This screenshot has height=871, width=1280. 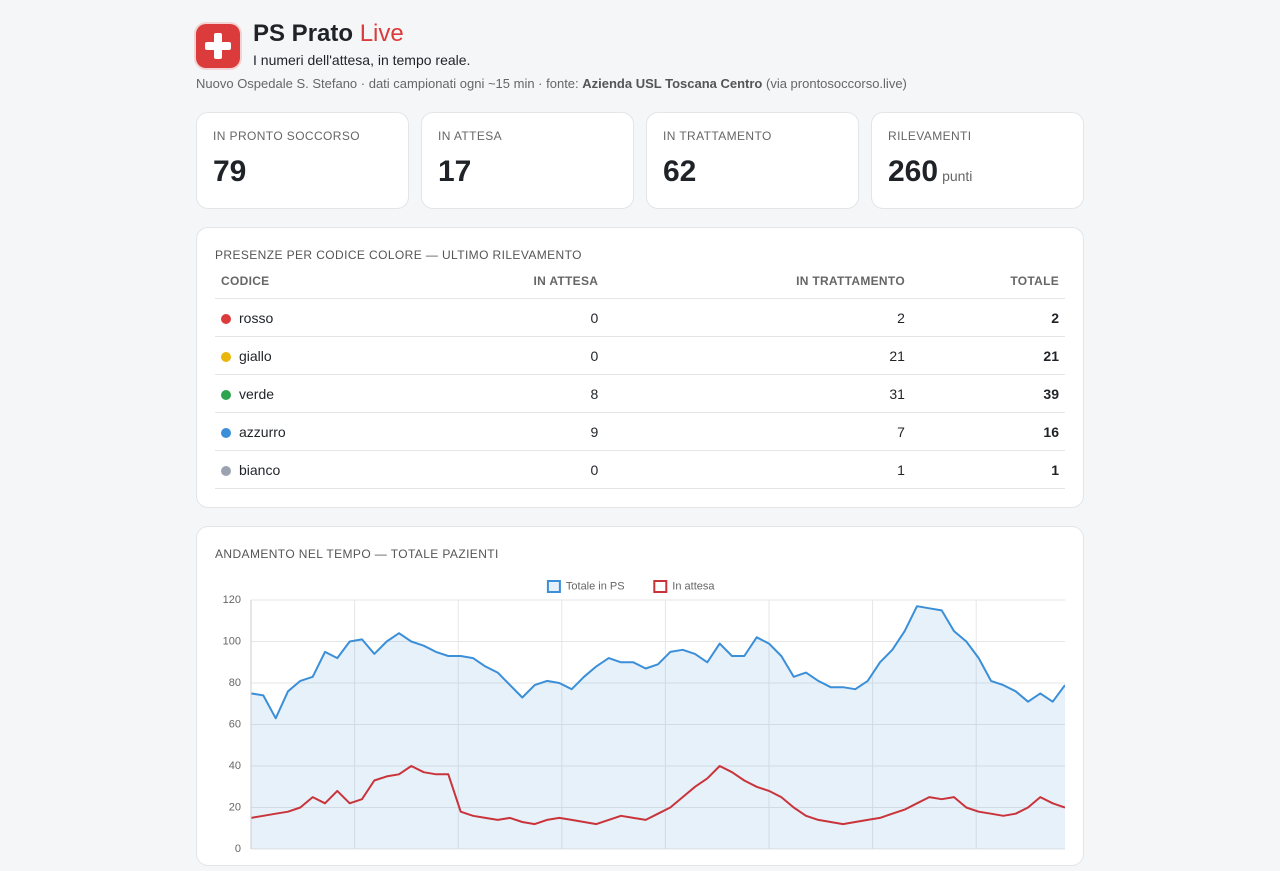 What do you see at coordinates (381, 33) in the screenshot?
I see `title-accent: Live` at bounding box center [381, 33].